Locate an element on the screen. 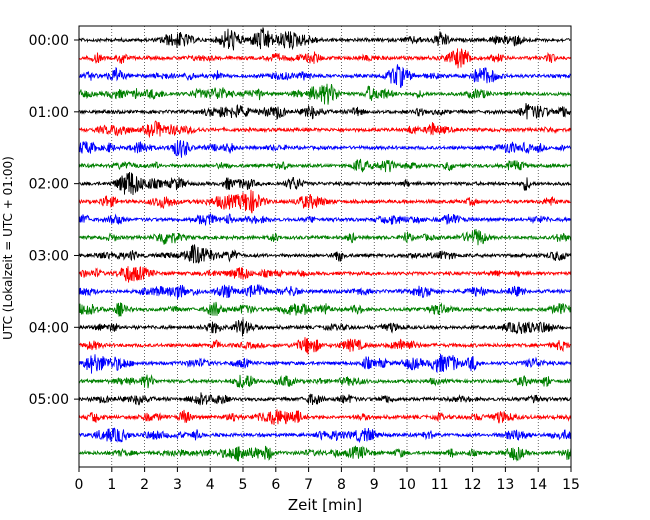 This screenshot has height=520, width=650. y-tick-label: 05:00 is located at coordinates (49, 400).